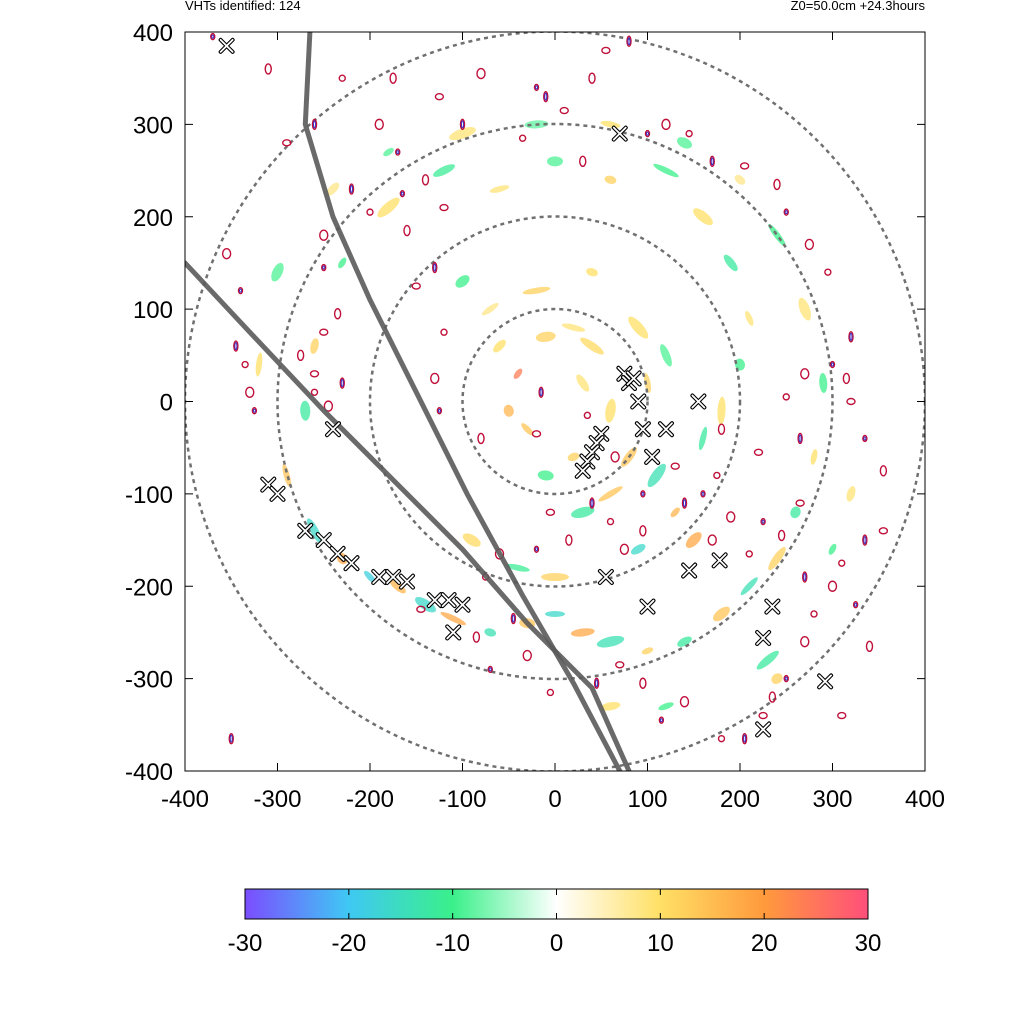 The width and height of the screenshot is (1024, 1024). What do you see at coordinates (554, 799) in the screenshot?
I see `x-tick-label: 0` at bounding box center [554, 799].